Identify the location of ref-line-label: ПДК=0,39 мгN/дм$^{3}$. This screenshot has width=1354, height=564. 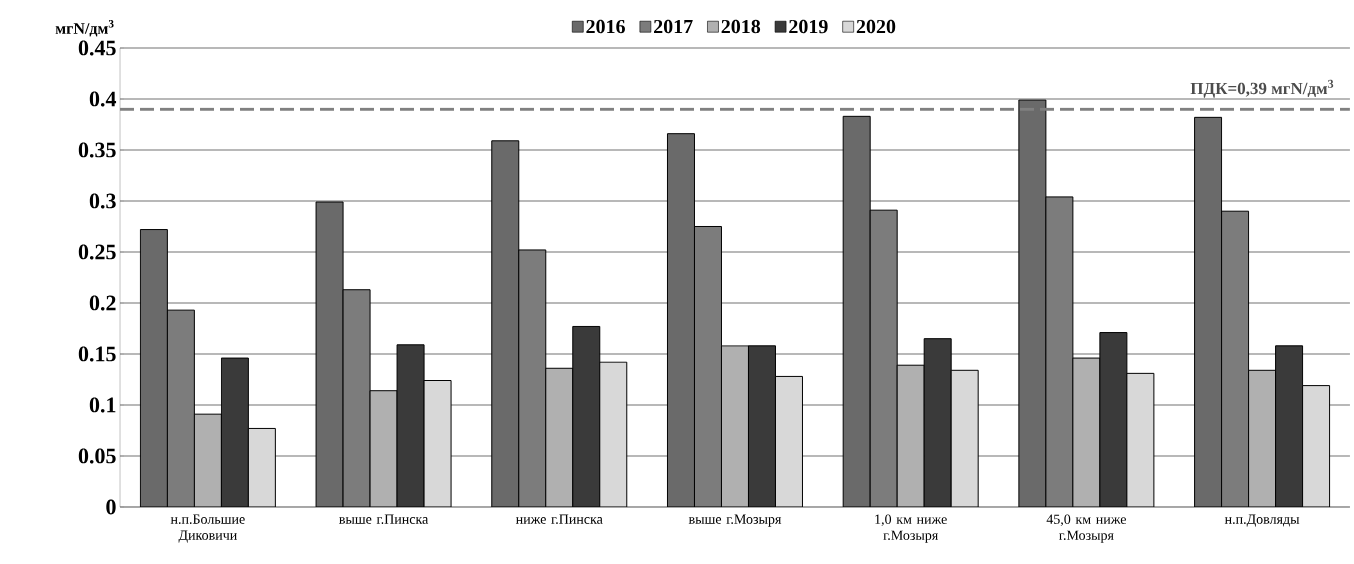
(1262, 88).